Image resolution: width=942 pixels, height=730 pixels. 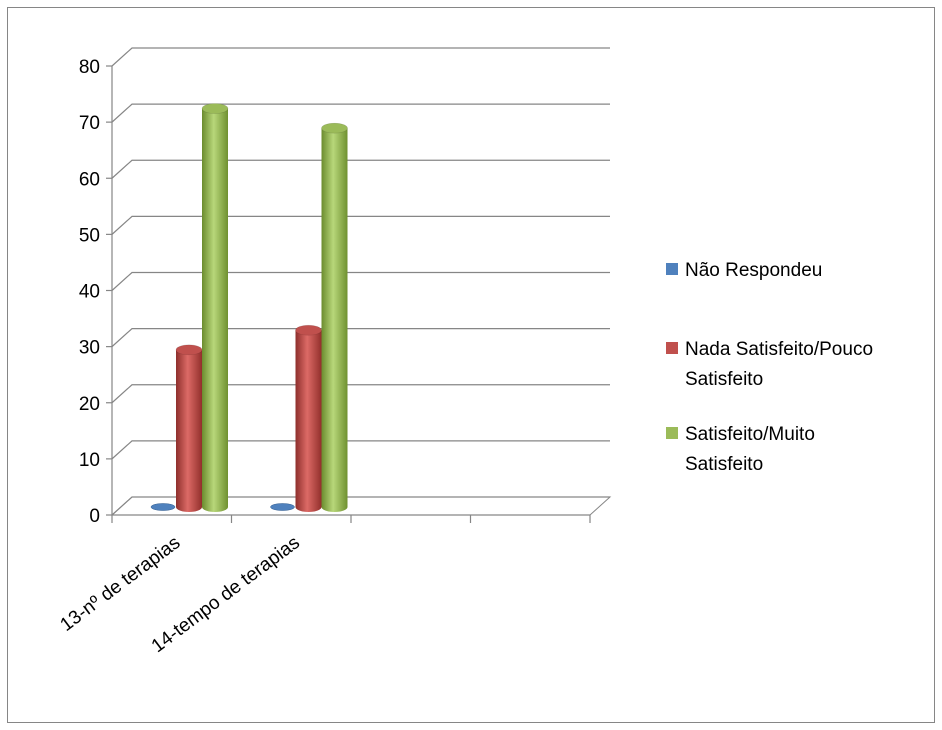 I want to click on y-tick-label: 20, so click(x=89, y=404).